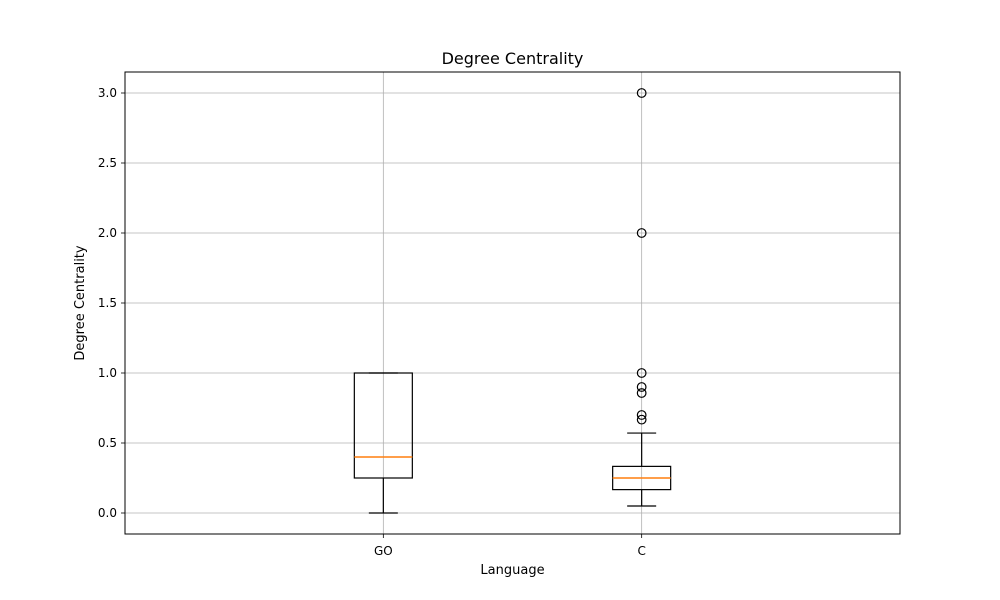 Image resolution: width=1000 pixels, height=600 pixels. What do you see at coordinates (512, 570) in the screenshot?
I see `x-axis-label: Language` at bounding box center [512, 570].